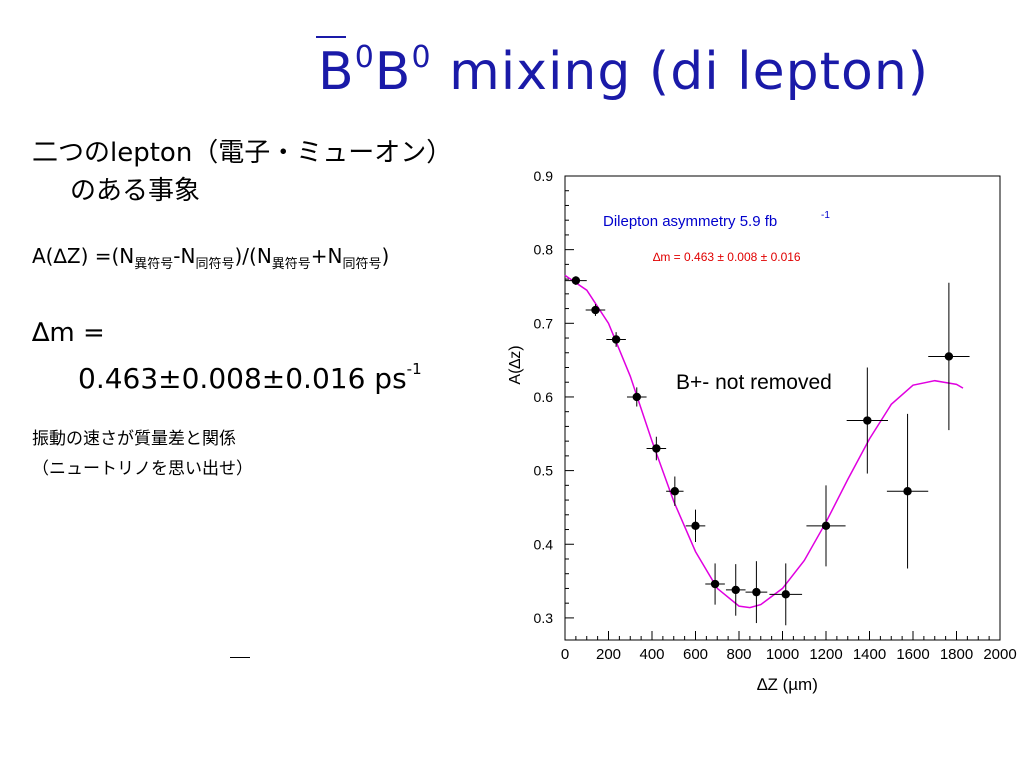 The width and height of the screenshot is (1024, 768). What do you see at coordinates (565, 654) in the screenshot?
I see `x-tick-label: 0` at bounding box center [565, 654].